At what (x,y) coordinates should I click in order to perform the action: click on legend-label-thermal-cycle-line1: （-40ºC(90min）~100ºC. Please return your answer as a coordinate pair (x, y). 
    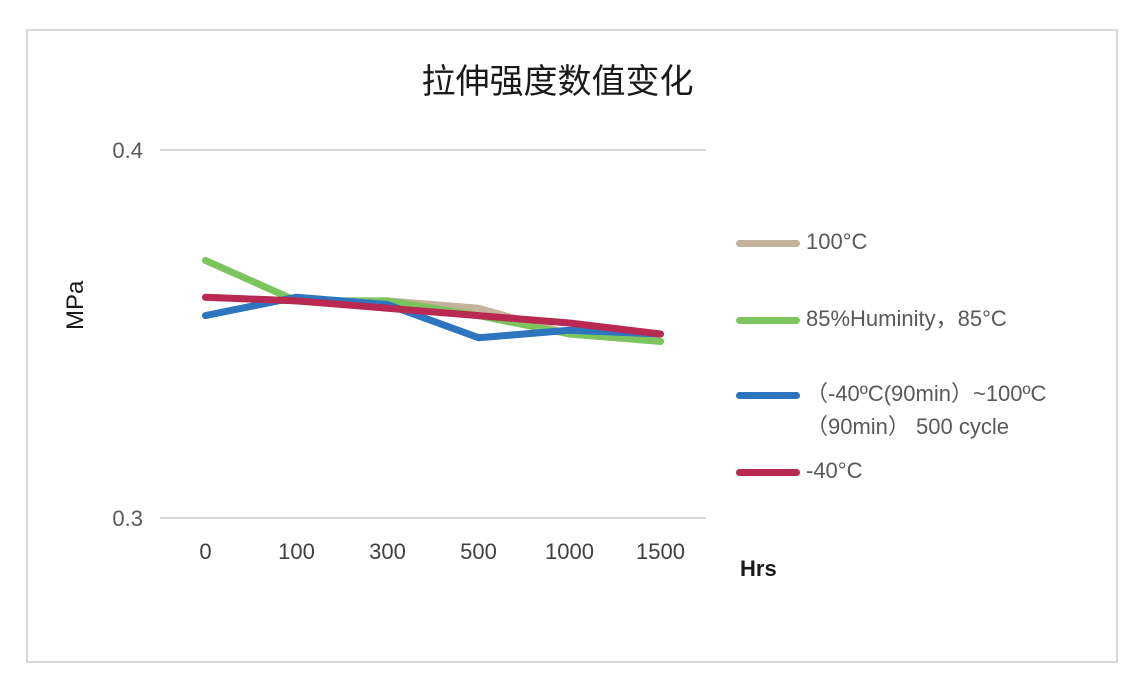
    Looking at the image, I should click on (926, 393).